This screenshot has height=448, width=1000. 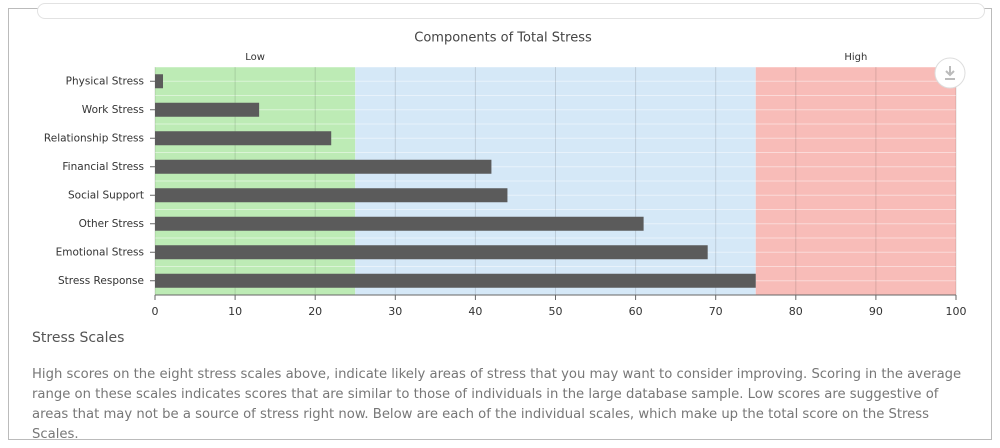 What do you see at coordinates (511, 11) in the screenshot?
I see `previous-card` at bounding box center [511, 11].